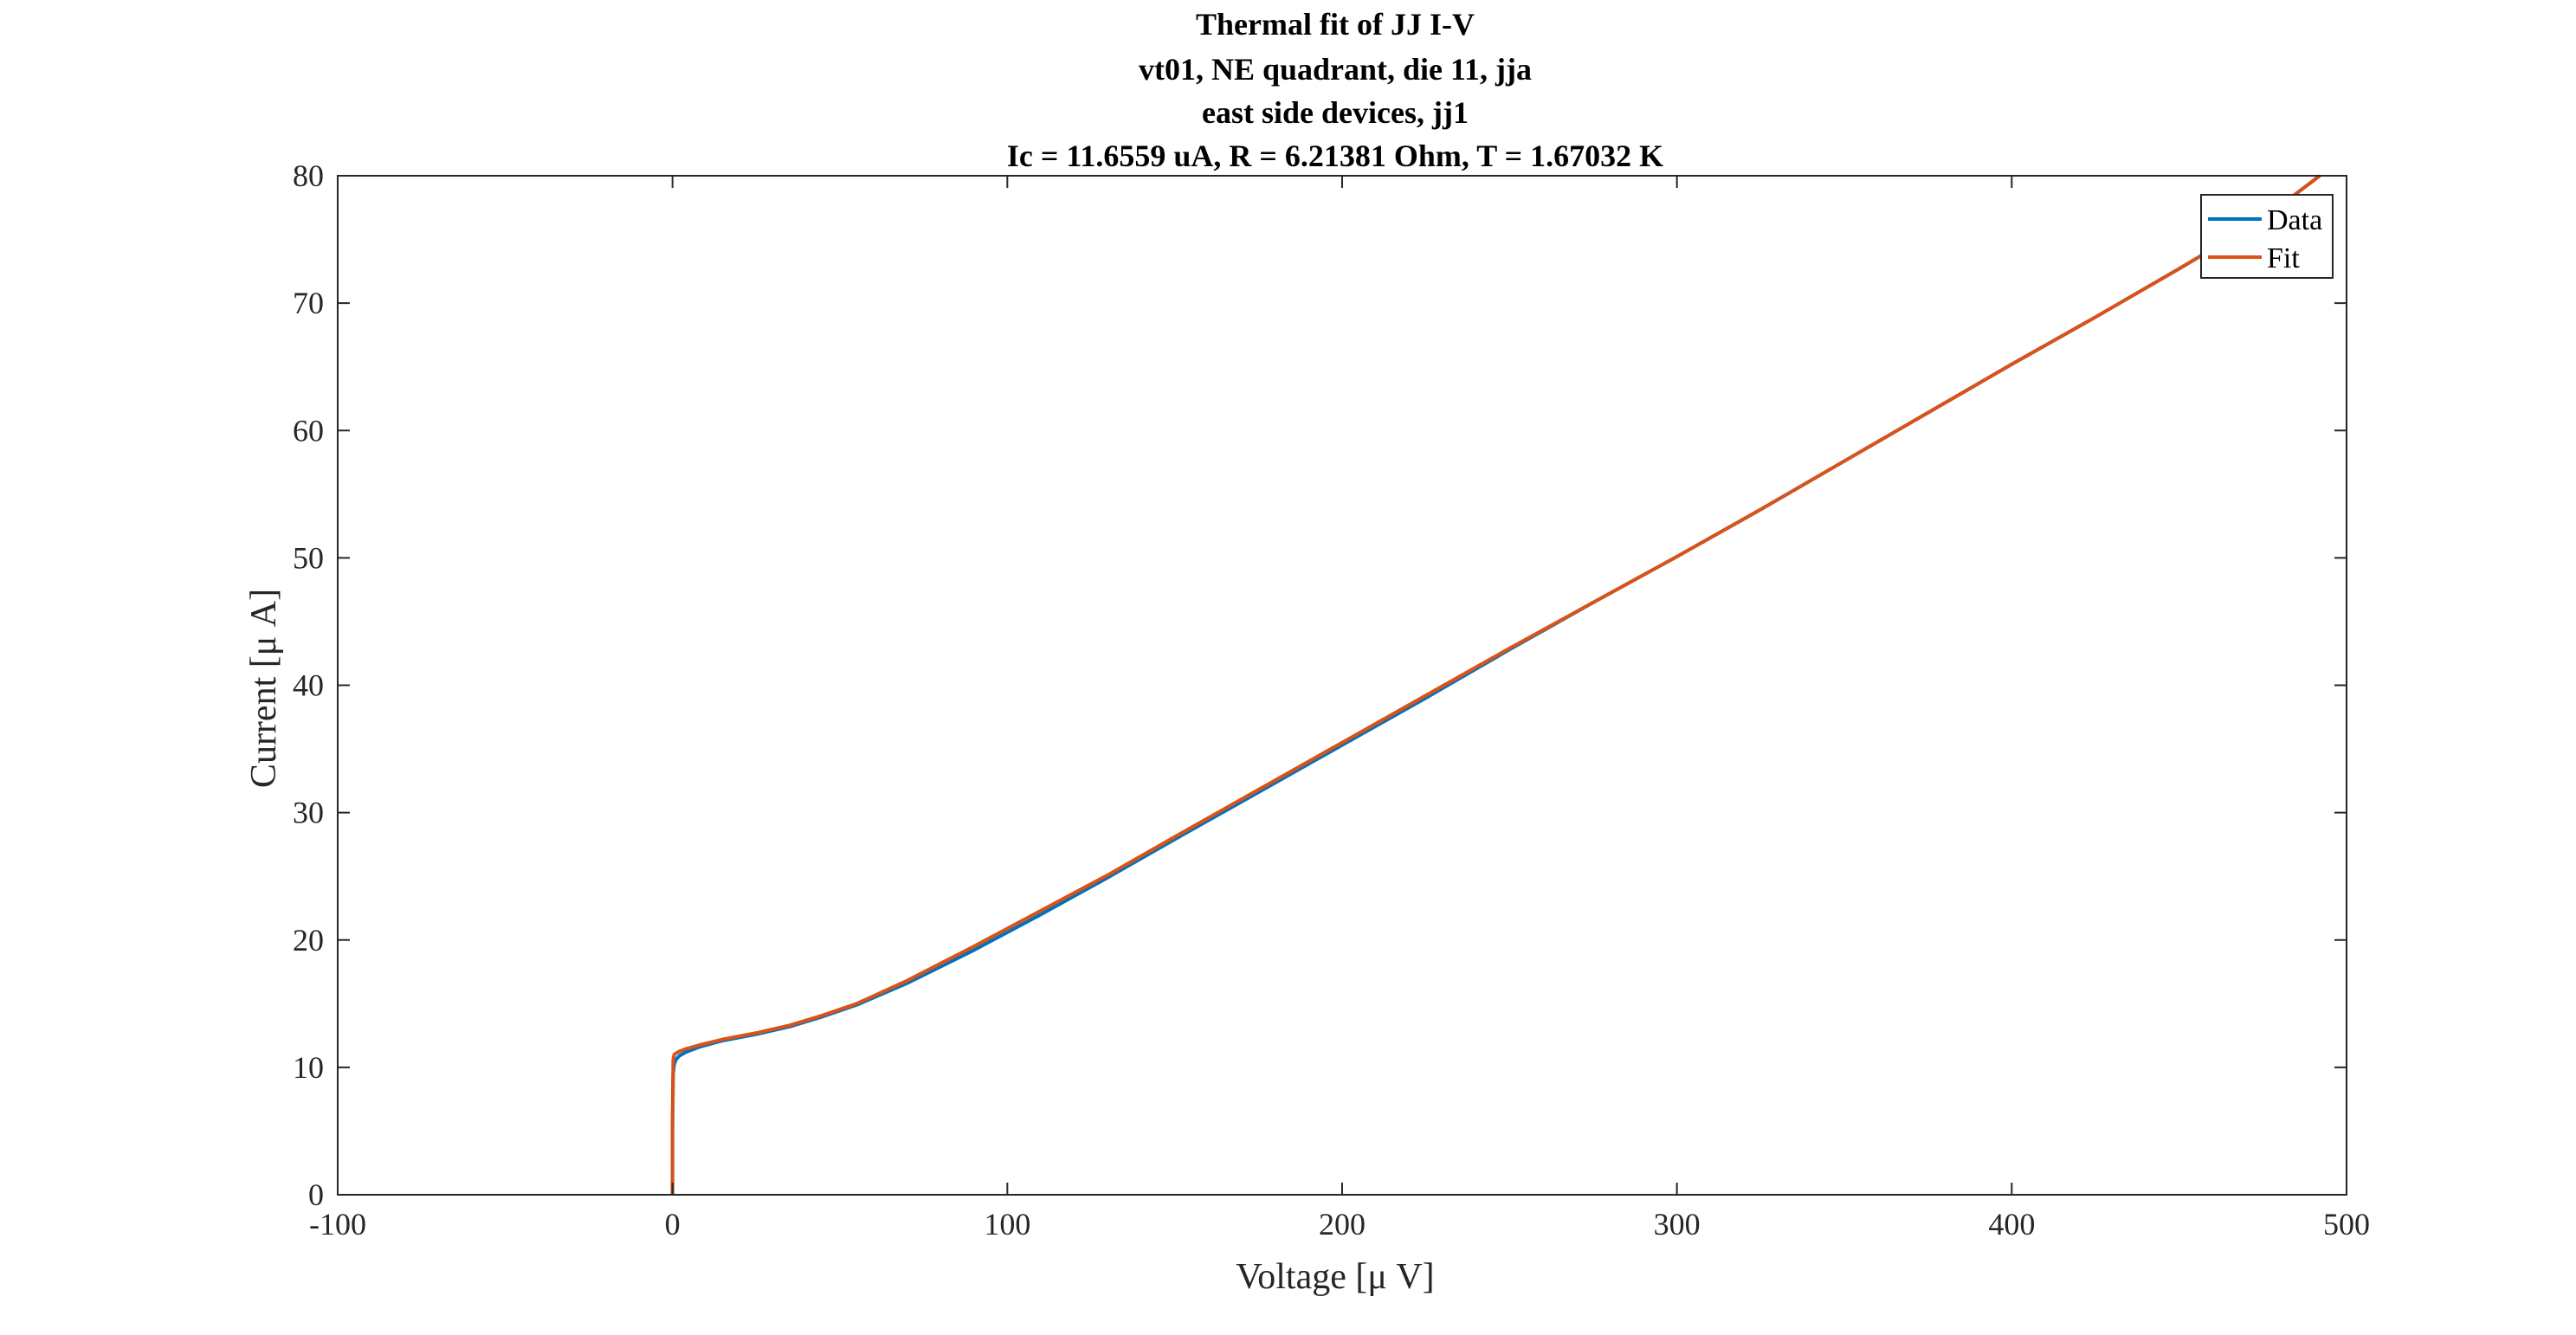 This screenshot has width=2576, height=1335. Describe the element at coordinates (673, 1224) in the screenshot. I see `x-tick-label: 0` at that location.